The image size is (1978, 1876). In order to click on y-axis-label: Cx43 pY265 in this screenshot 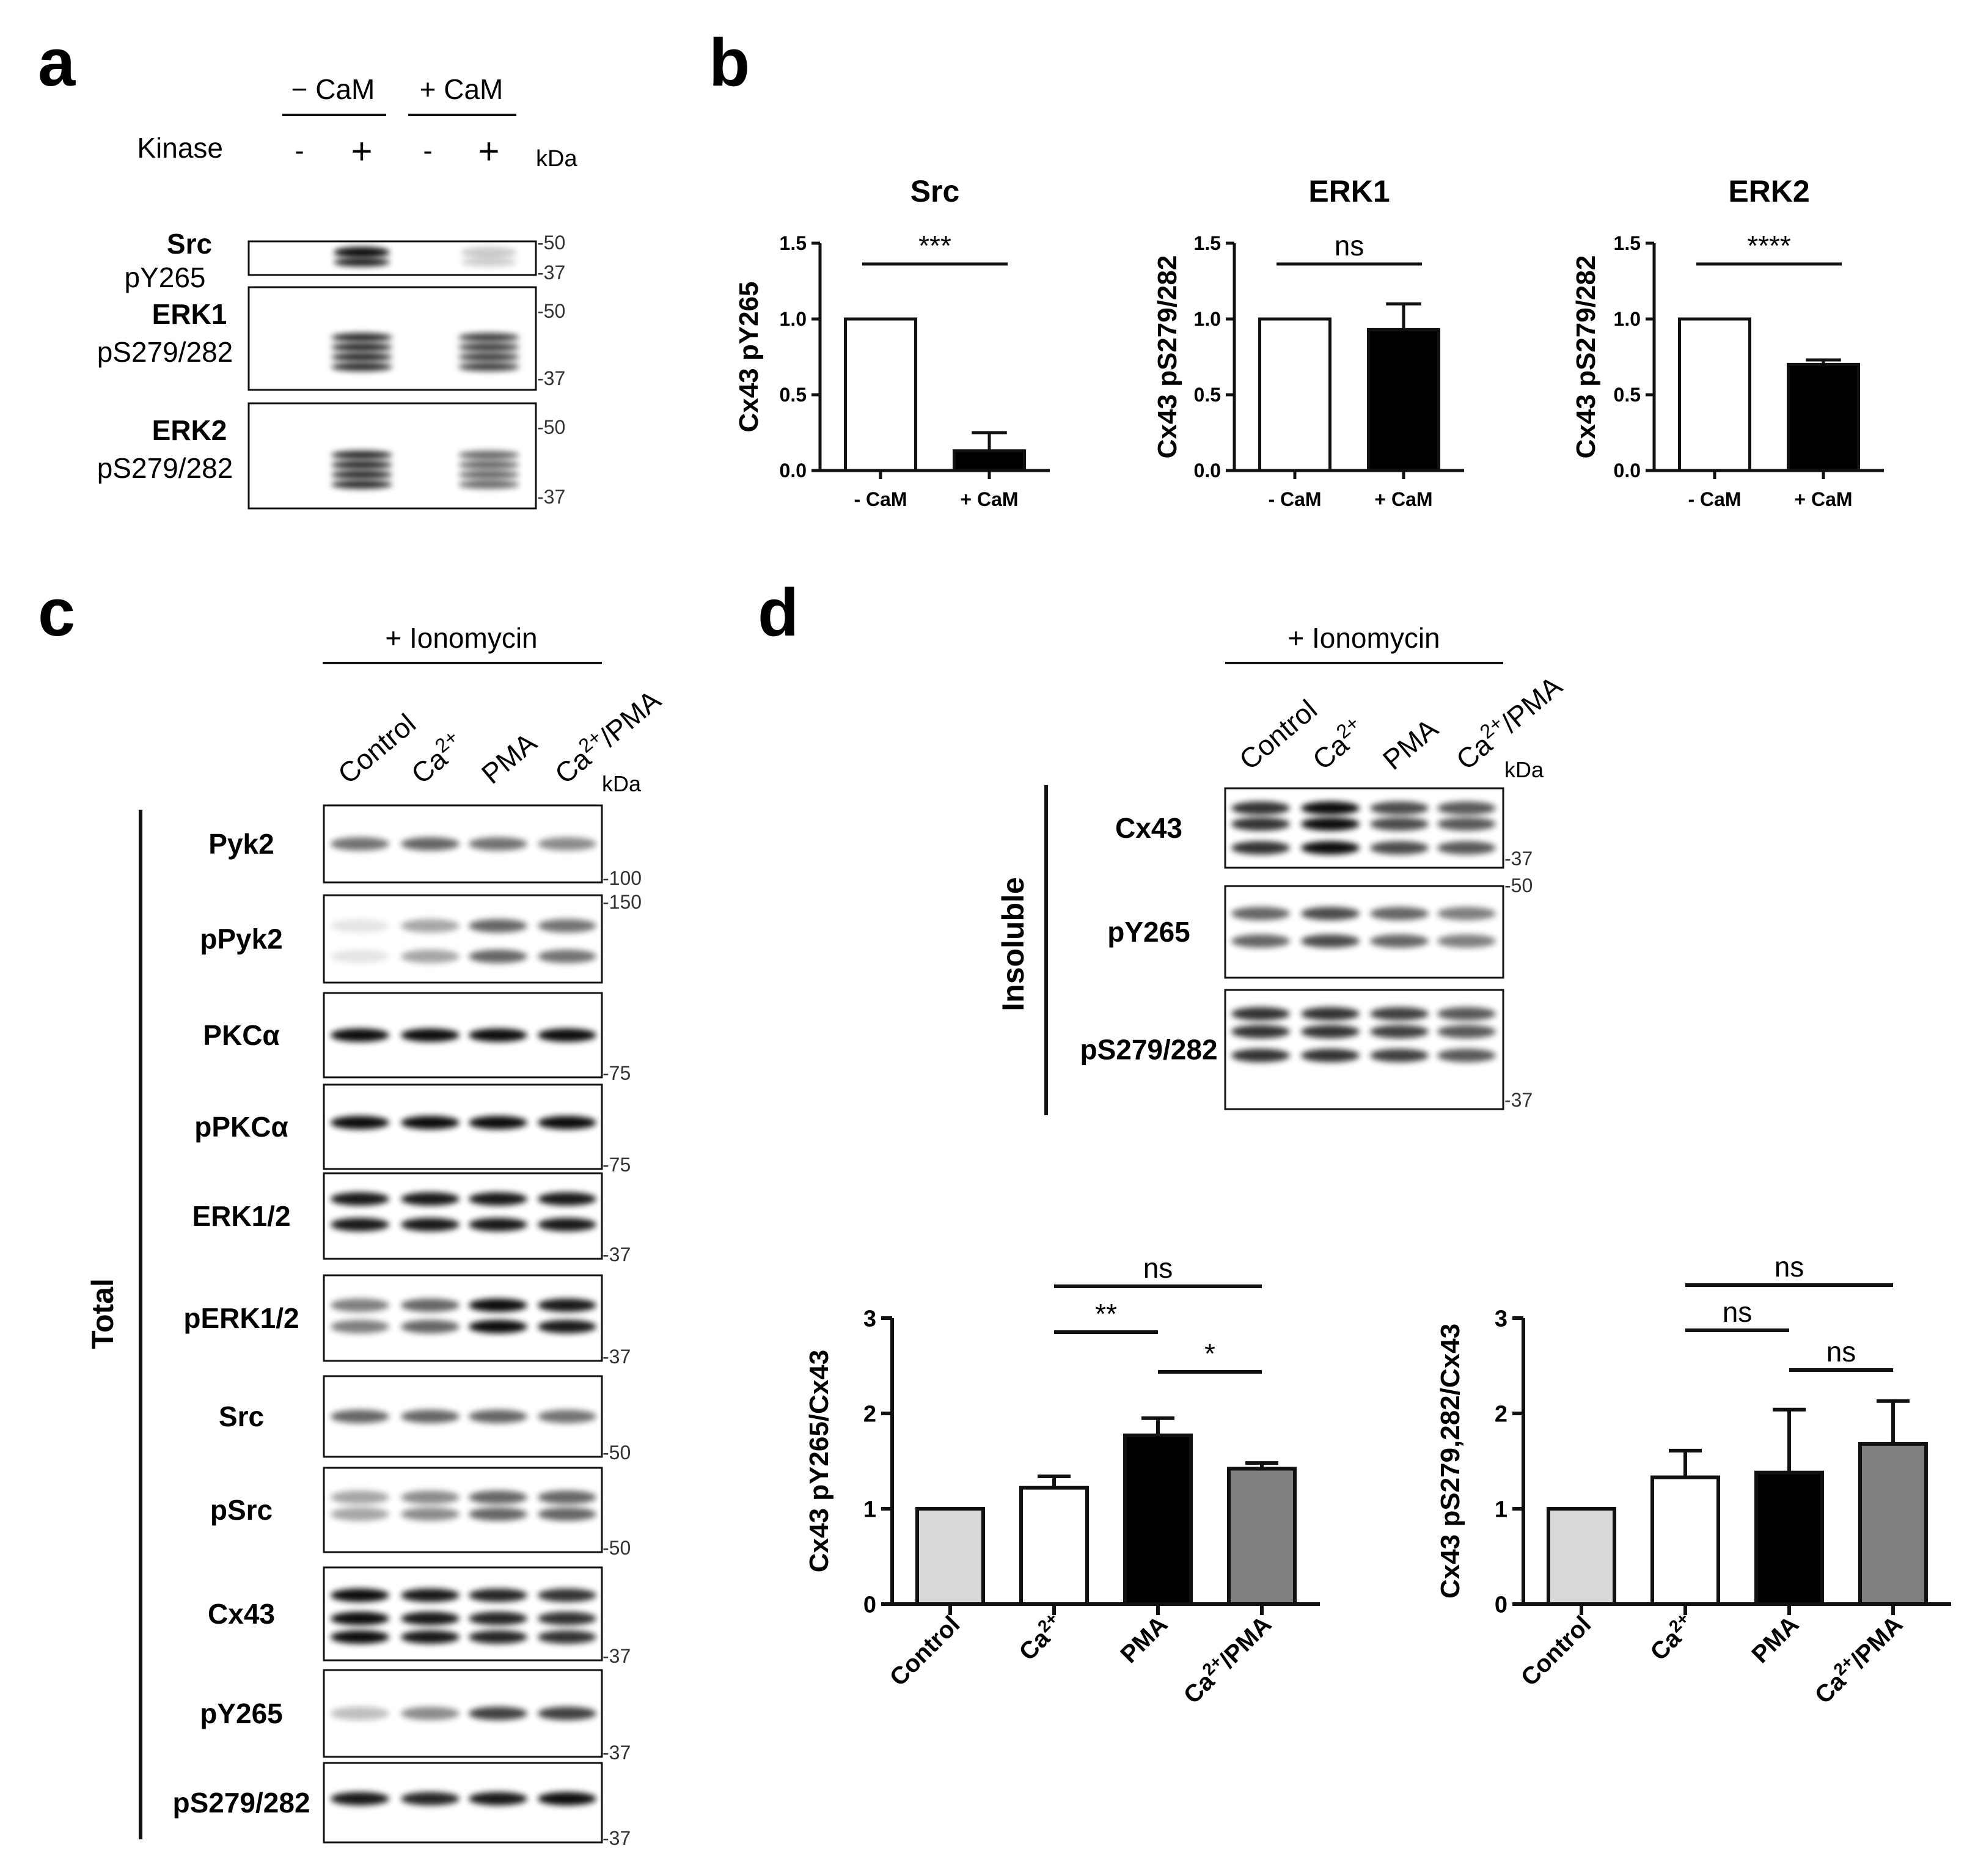, I will do `click(749, 356)`.